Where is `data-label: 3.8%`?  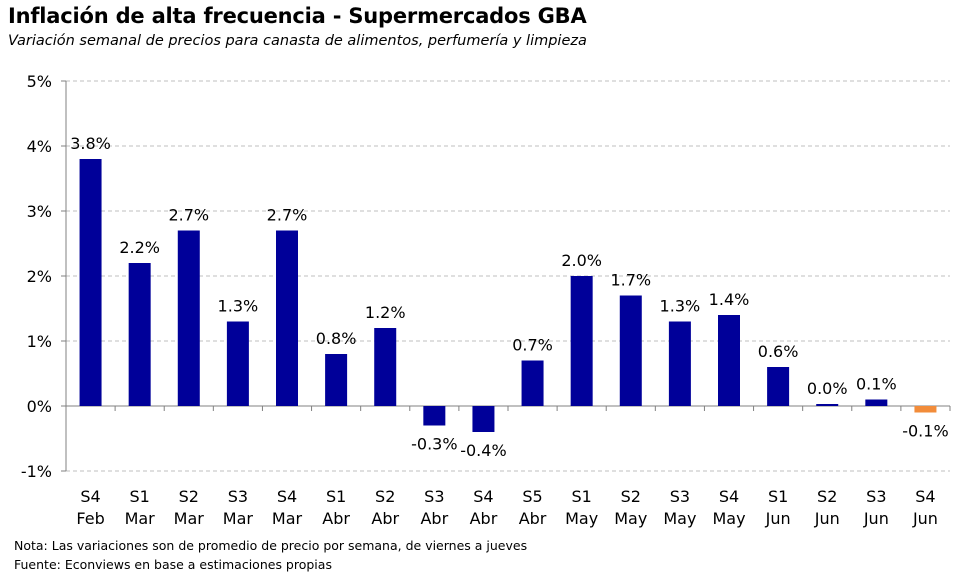 data-label: 3.8% is located at coordinates (90, 143).